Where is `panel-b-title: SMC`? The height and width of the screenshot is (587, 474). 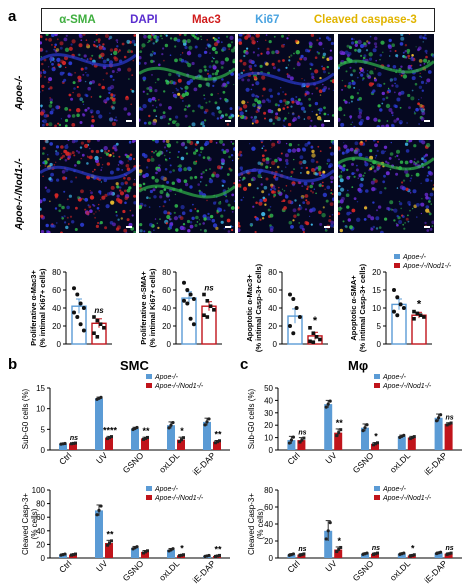
panel-b-title: SMC is located at coordinates (134, 365).